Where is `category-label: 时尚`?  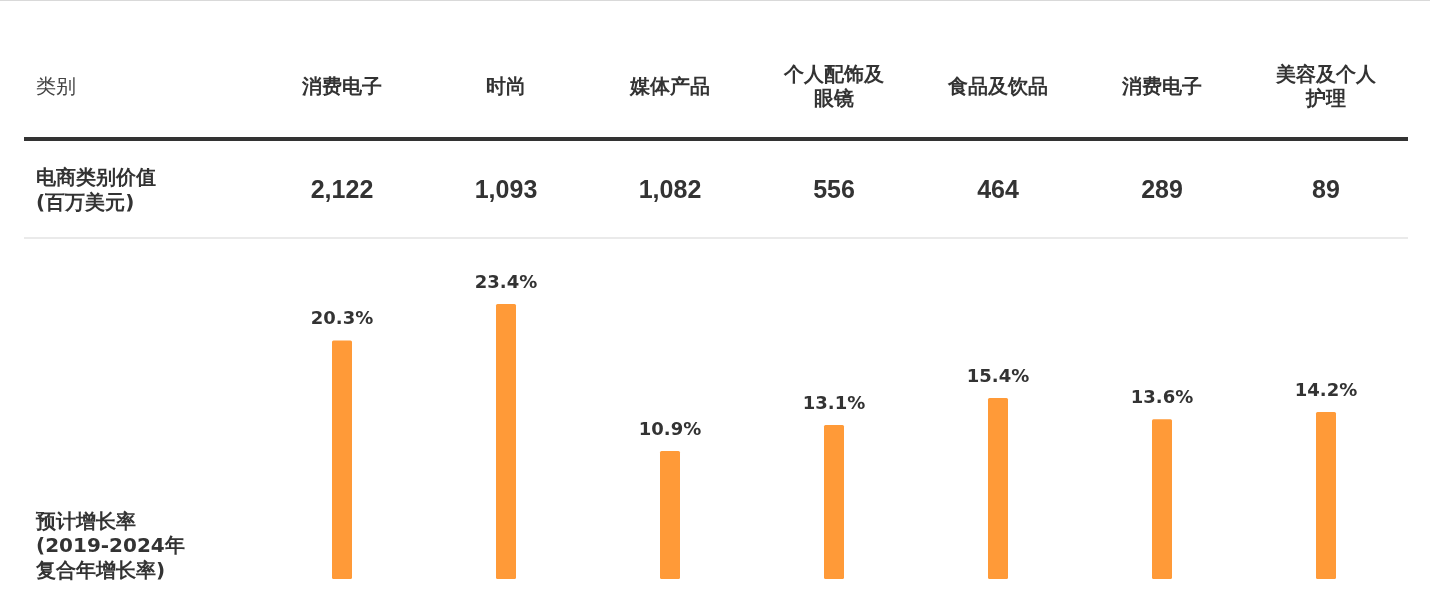
category-label: 时尚 is located at coordinates (506, 86).